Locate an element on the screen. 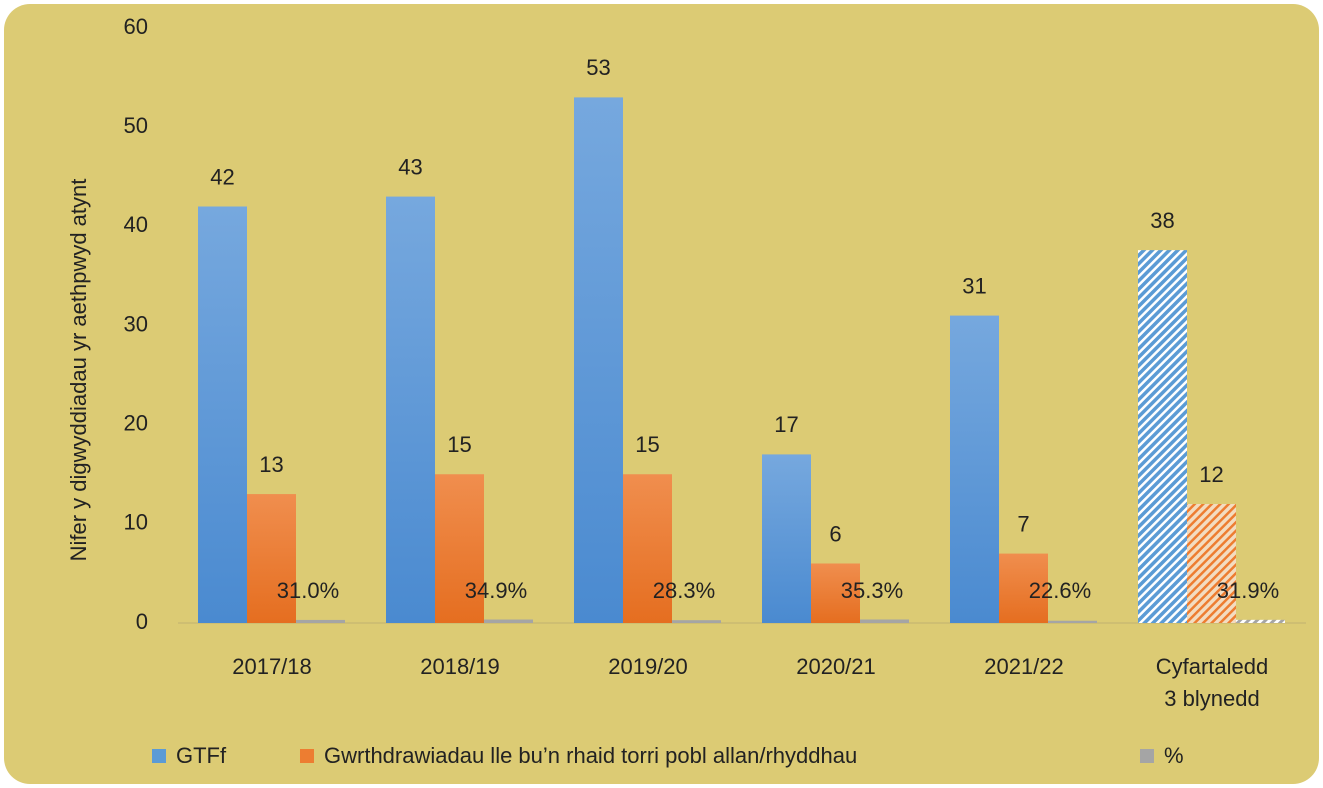  y-axis-label: Nifer y digwyddiadau yr aethpwyd atynt is located at coordinates (78, 370).